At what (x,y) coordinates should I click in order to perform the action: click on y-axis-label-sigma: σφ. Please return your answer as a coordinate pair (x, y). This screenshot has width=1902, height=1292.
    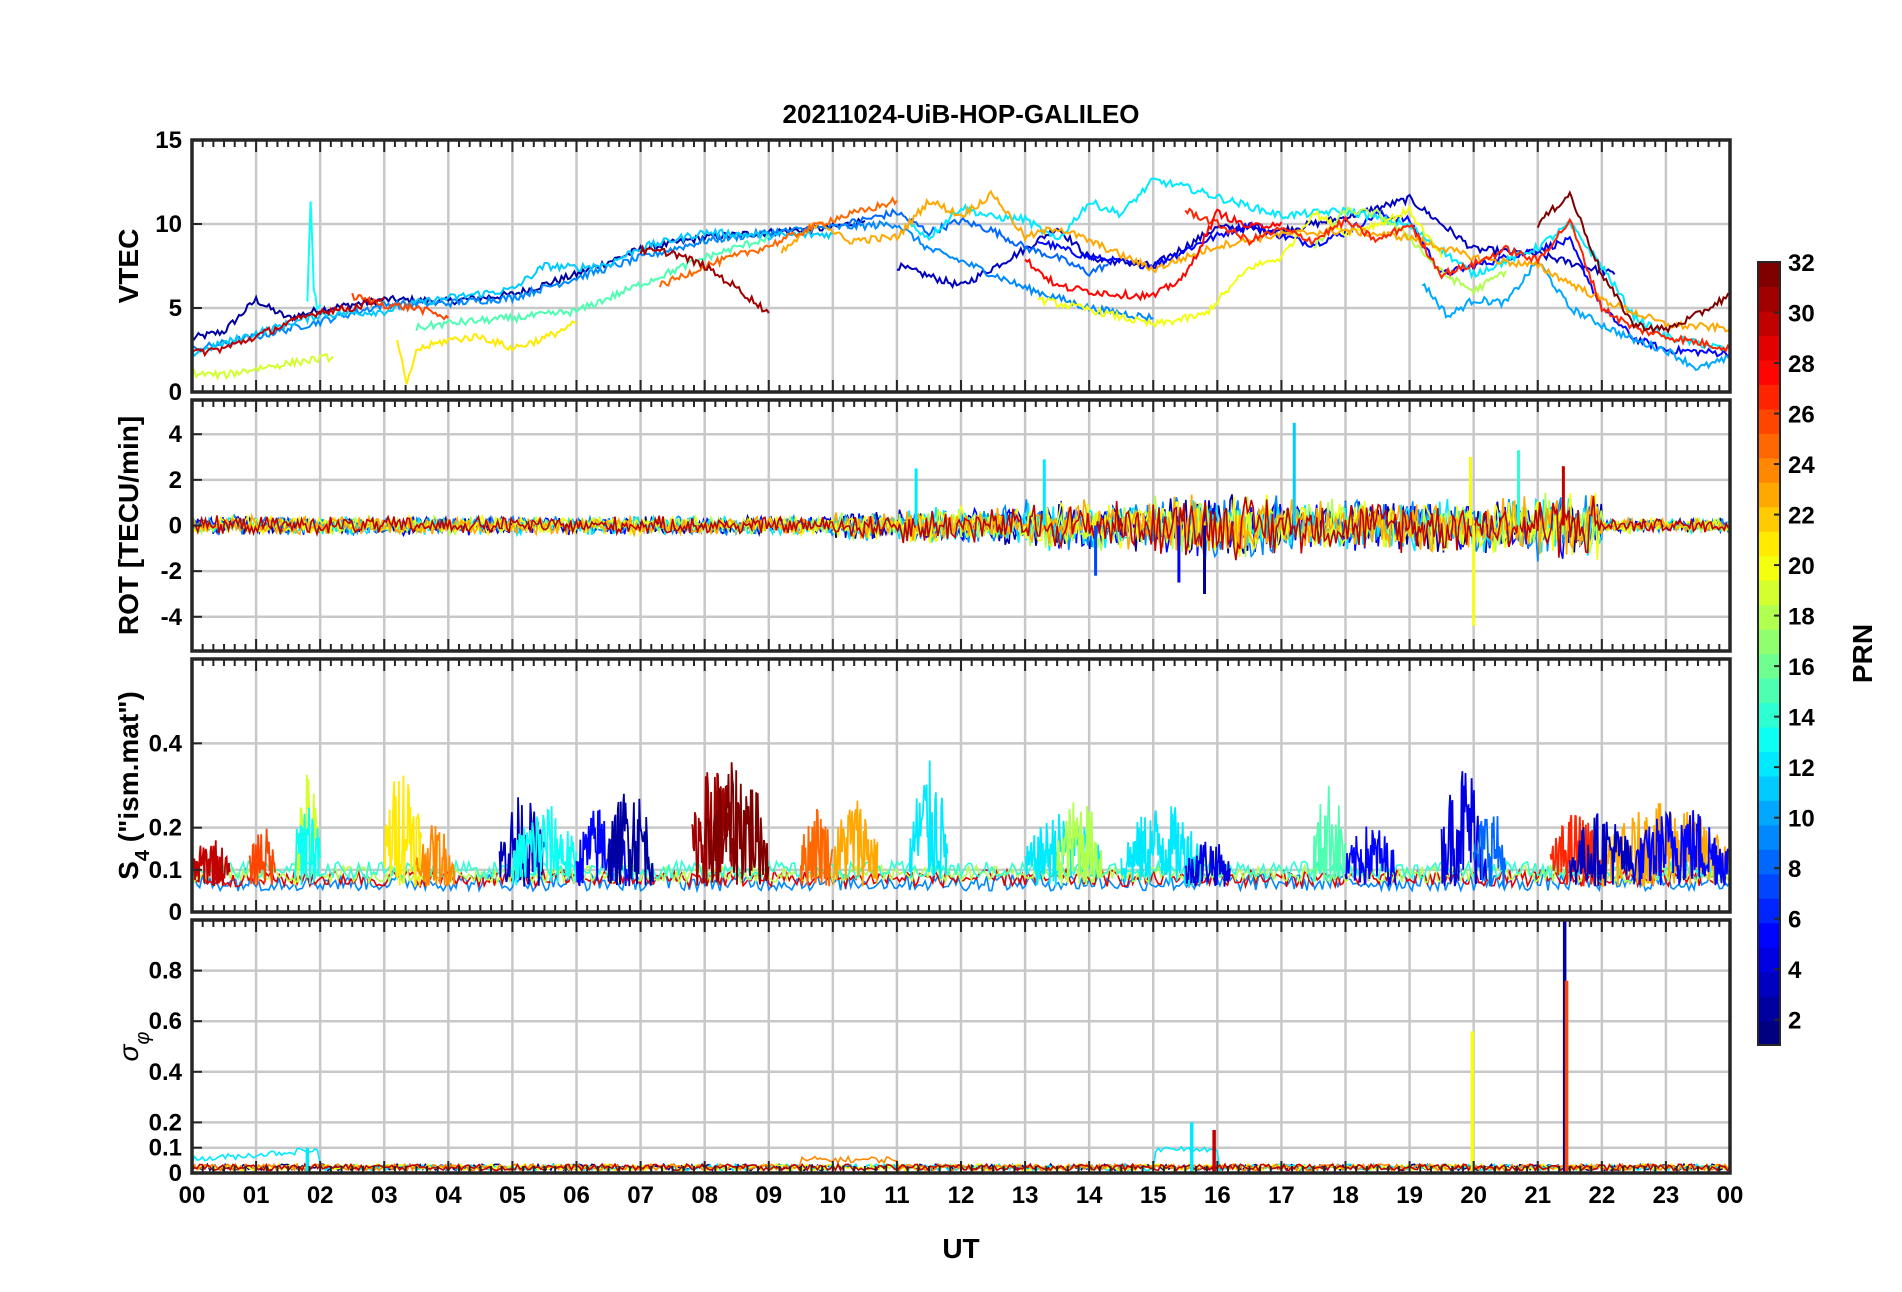
    Looking at the image, I should click on (133, 1047).